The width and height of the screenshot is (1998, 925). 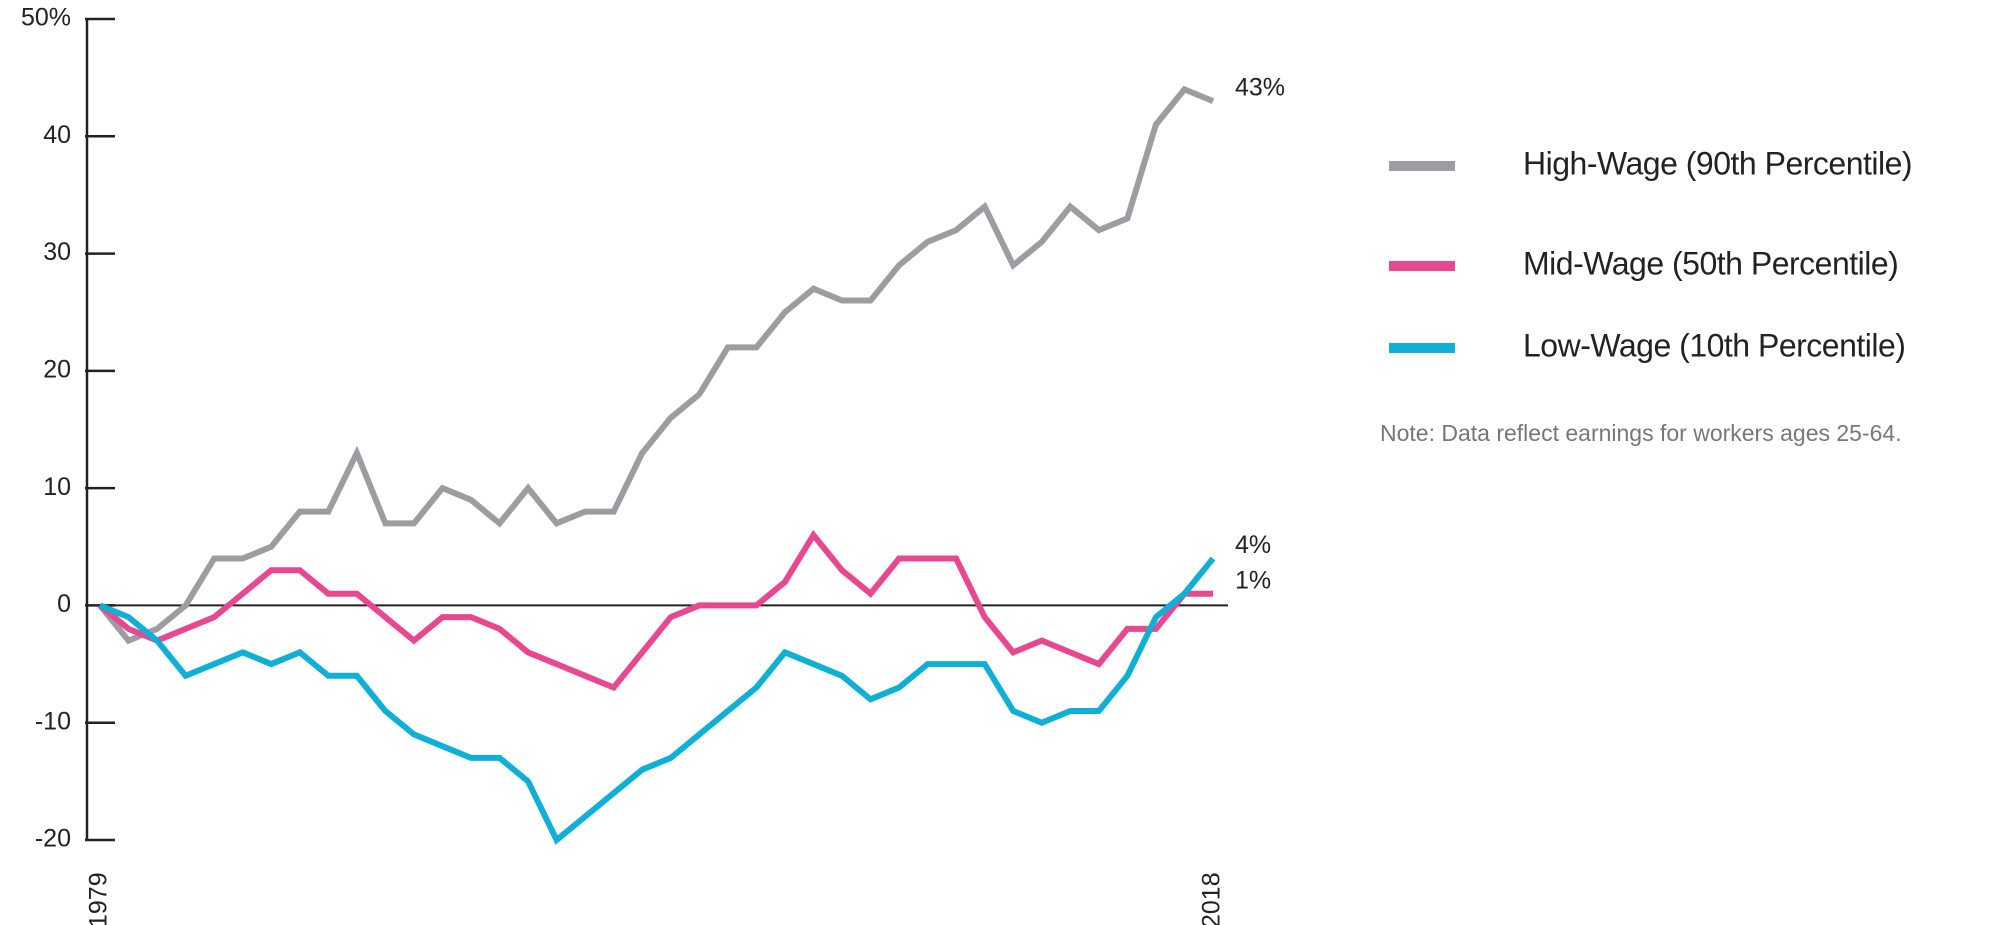 What do you see at coordinates (57, 487) in the screenshot?
I see `y-tick-label: 10` at bounding box center [57, 487].